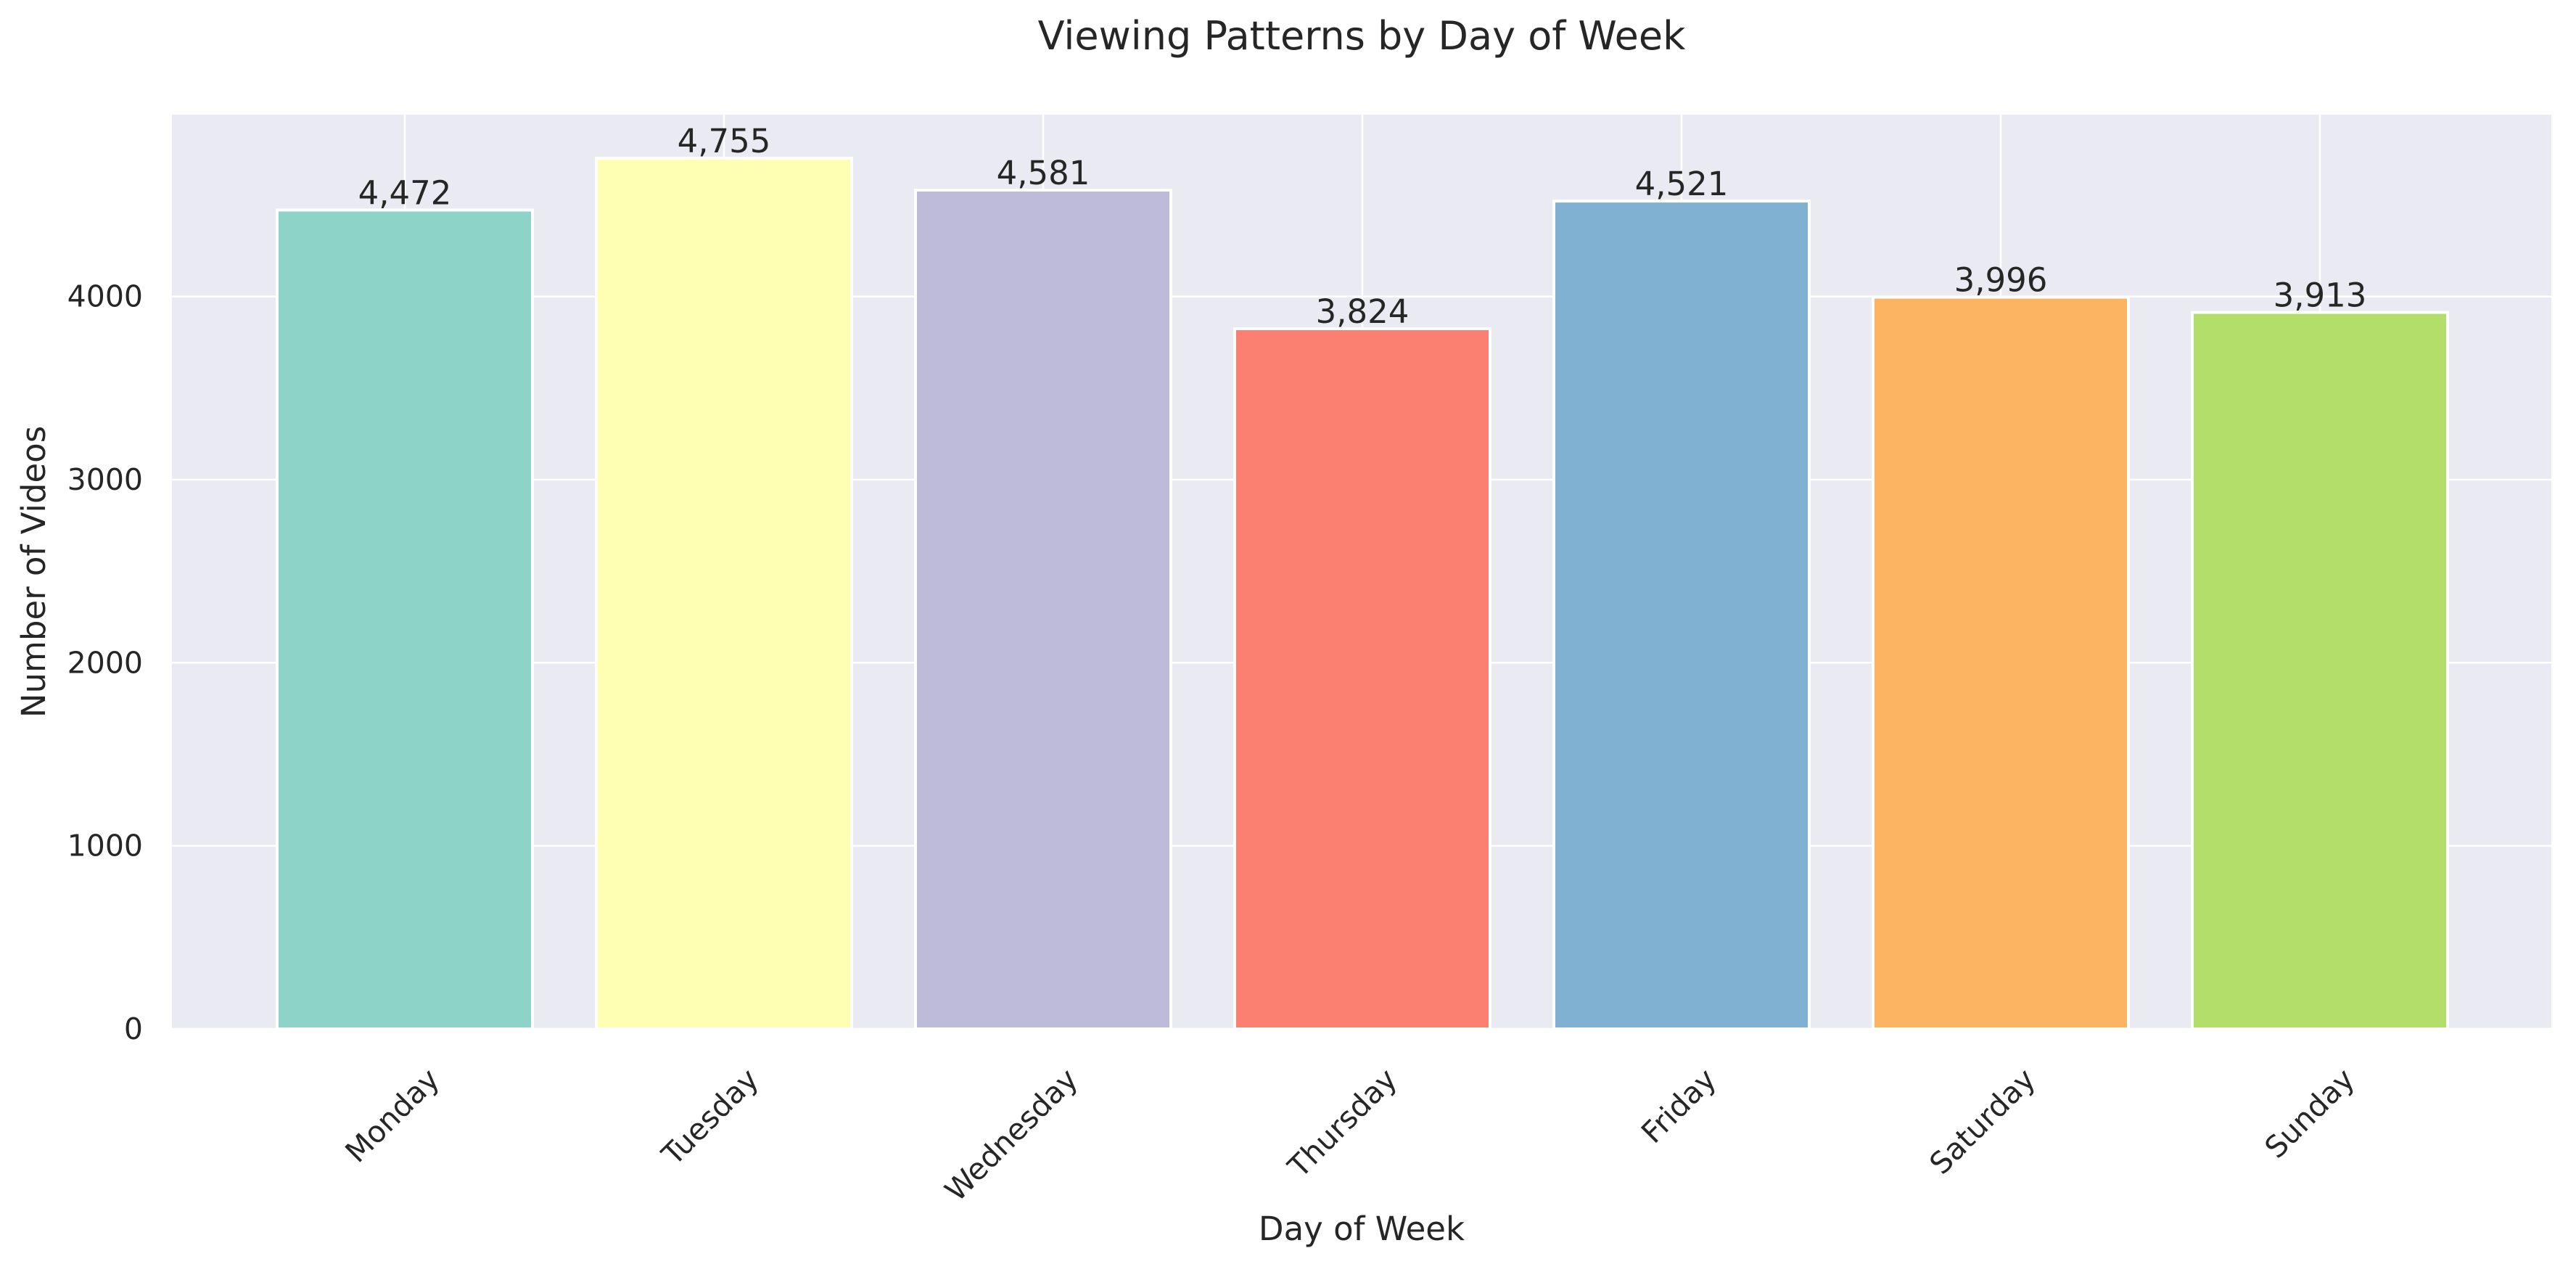 The height and width of the screenshot is (1272, 2576). Describe the element at coordinates (1043, 173) in the screenshot. I see `data-label-wednesday: 4,581` at that location.